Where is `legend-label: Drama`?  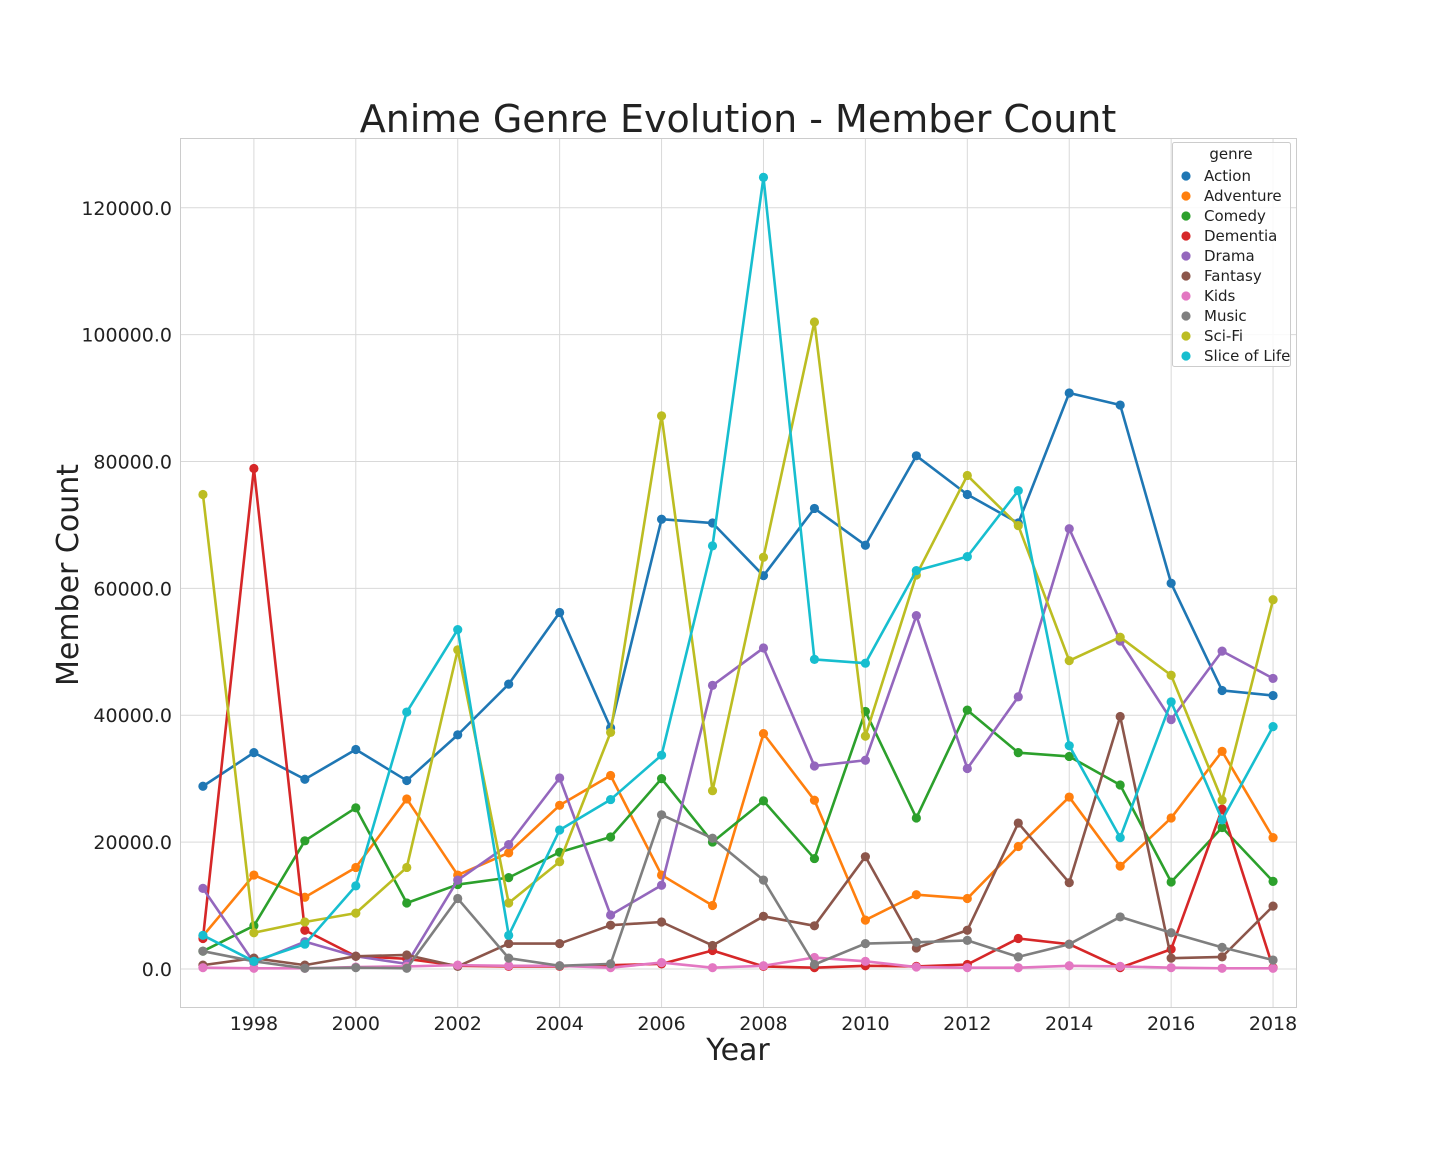 legend-label: Drama is located at coordinates (1229, 256).